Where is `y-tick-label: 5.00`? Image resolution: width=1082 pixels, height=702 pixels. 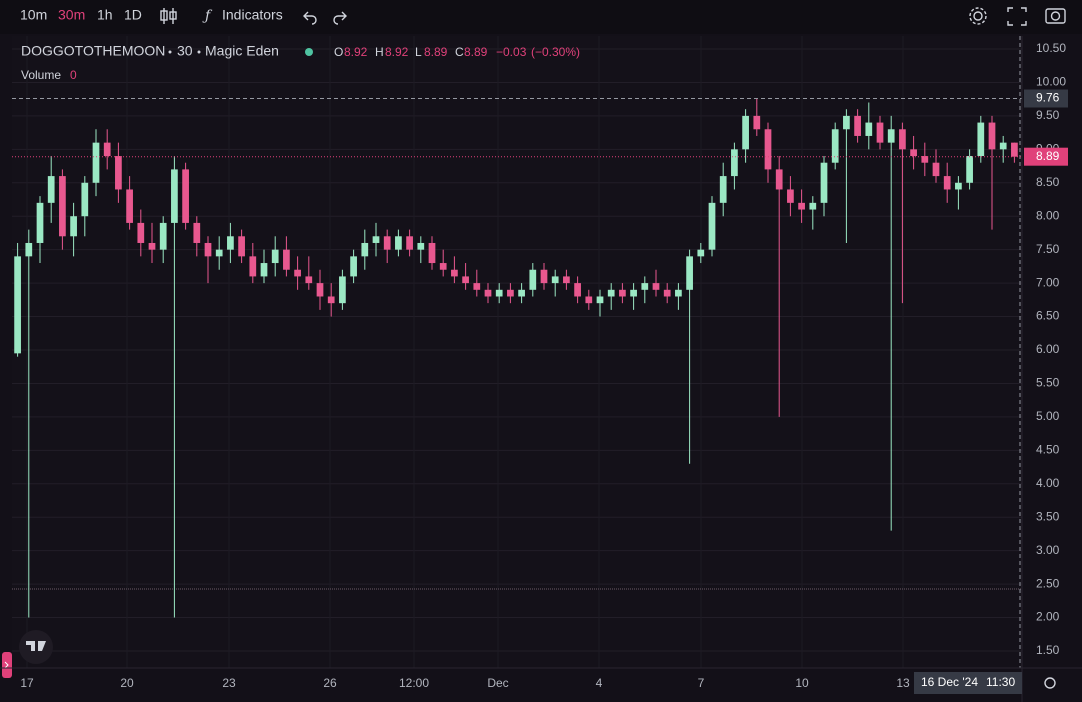
y-tick-label: 5.00 is located at coordinates (1048, 416).